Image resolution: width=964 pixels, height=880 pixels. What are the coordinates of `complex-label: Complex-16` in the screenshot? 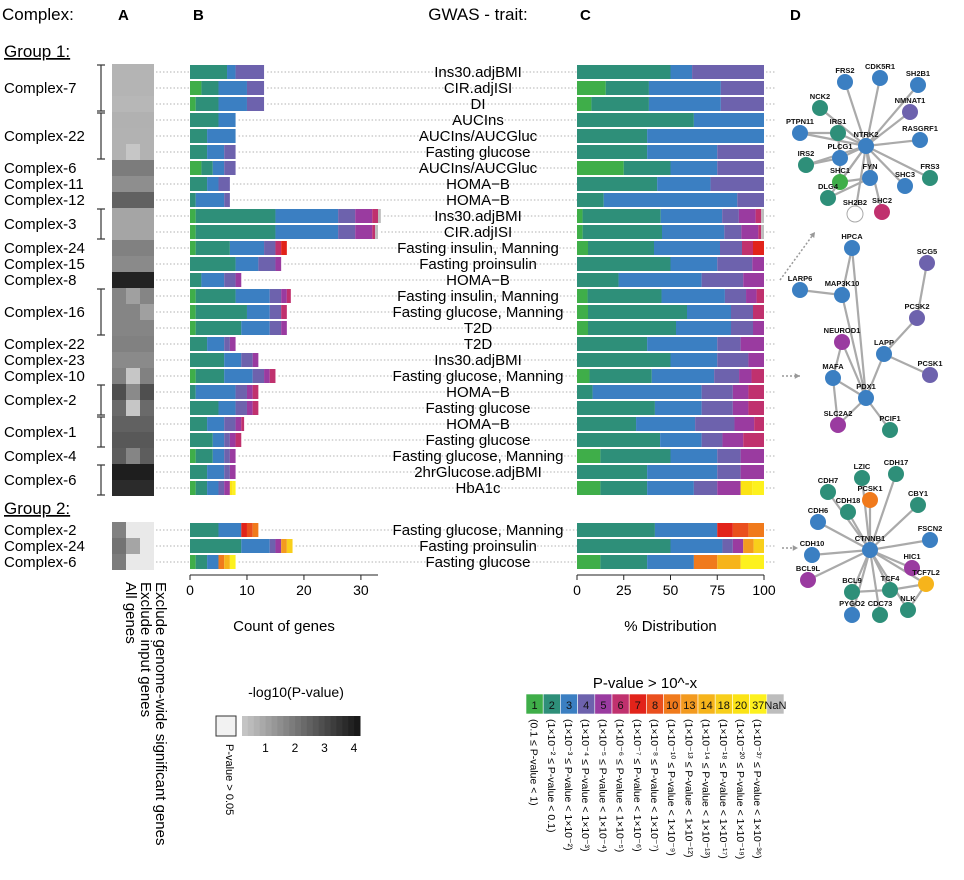 It's located at (44, 312).